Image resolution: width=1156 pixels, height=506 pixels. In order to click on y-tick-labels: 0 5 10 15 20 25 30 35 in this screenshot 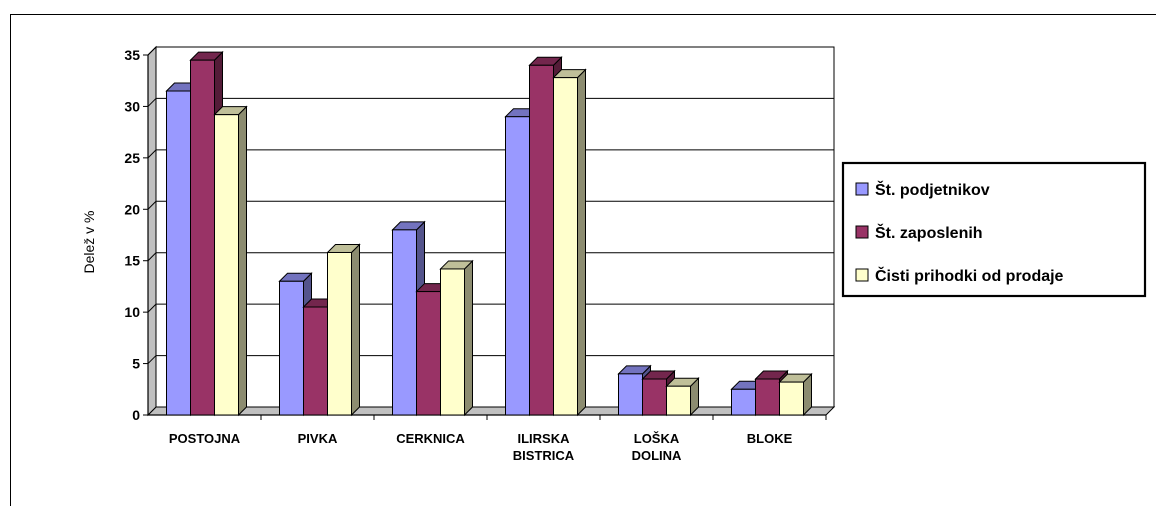, I will do `click(132, 235)`.